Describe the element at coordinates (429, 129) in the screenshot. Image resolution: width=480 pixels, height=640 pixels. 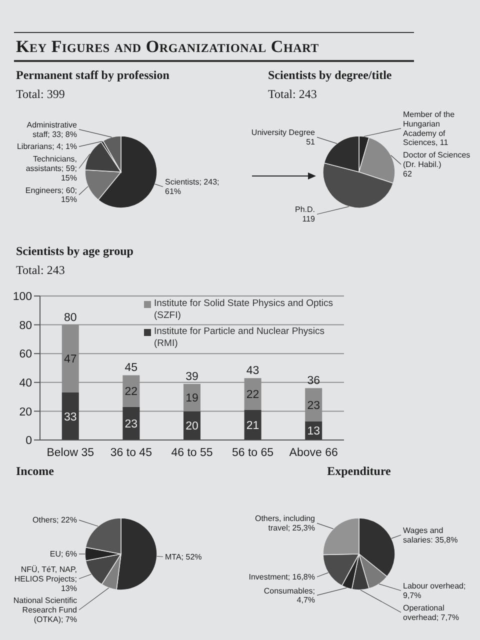
I see `slice-label: Member of the Hungarian Academy of Sciences, 11` at that location.